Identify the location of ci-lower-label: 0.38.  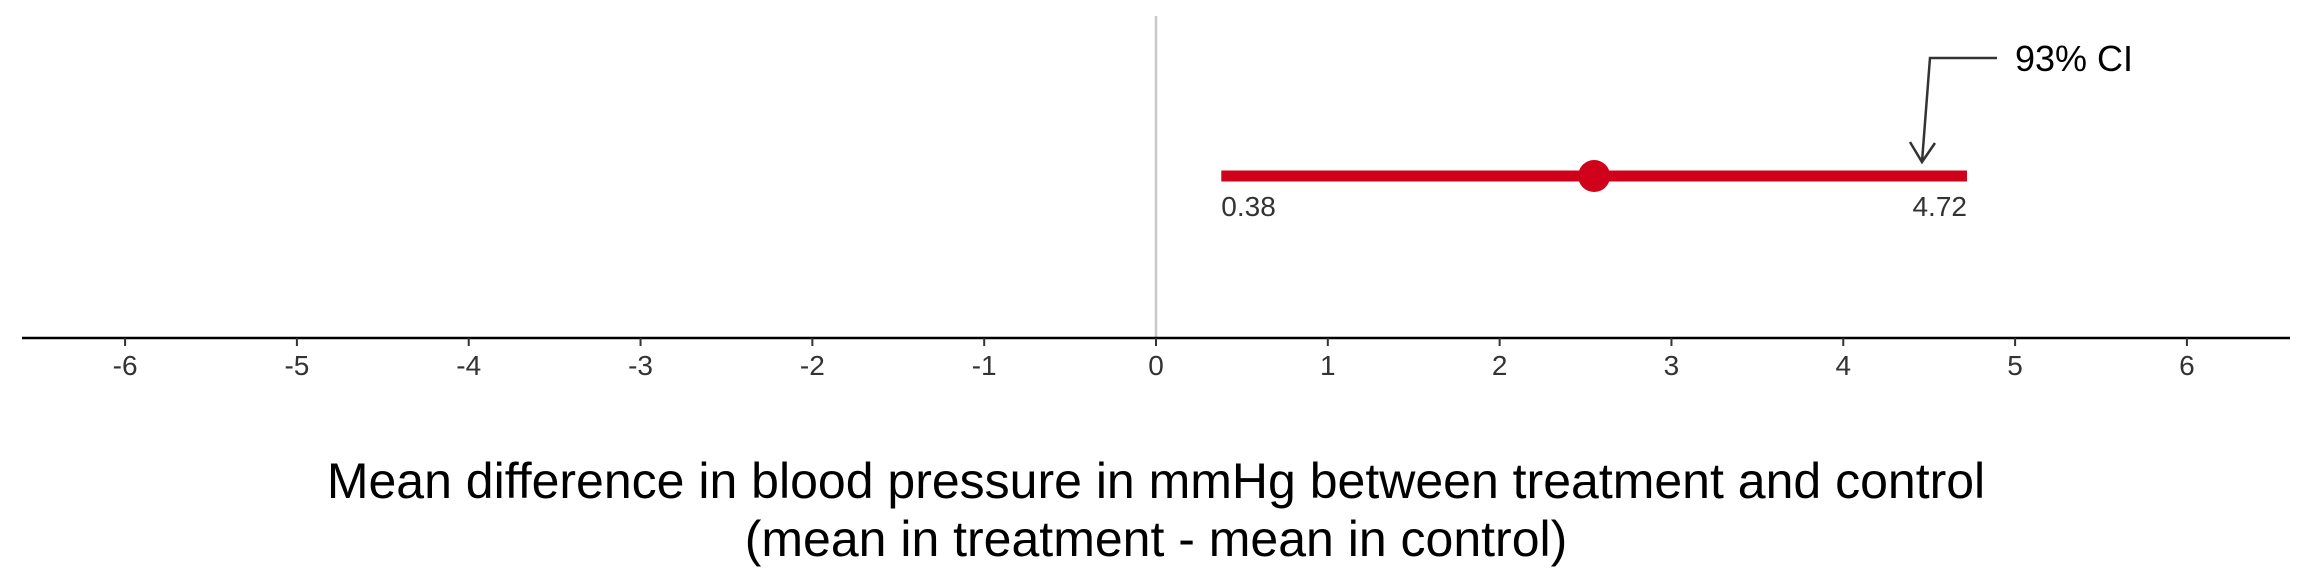
(1248, 206).